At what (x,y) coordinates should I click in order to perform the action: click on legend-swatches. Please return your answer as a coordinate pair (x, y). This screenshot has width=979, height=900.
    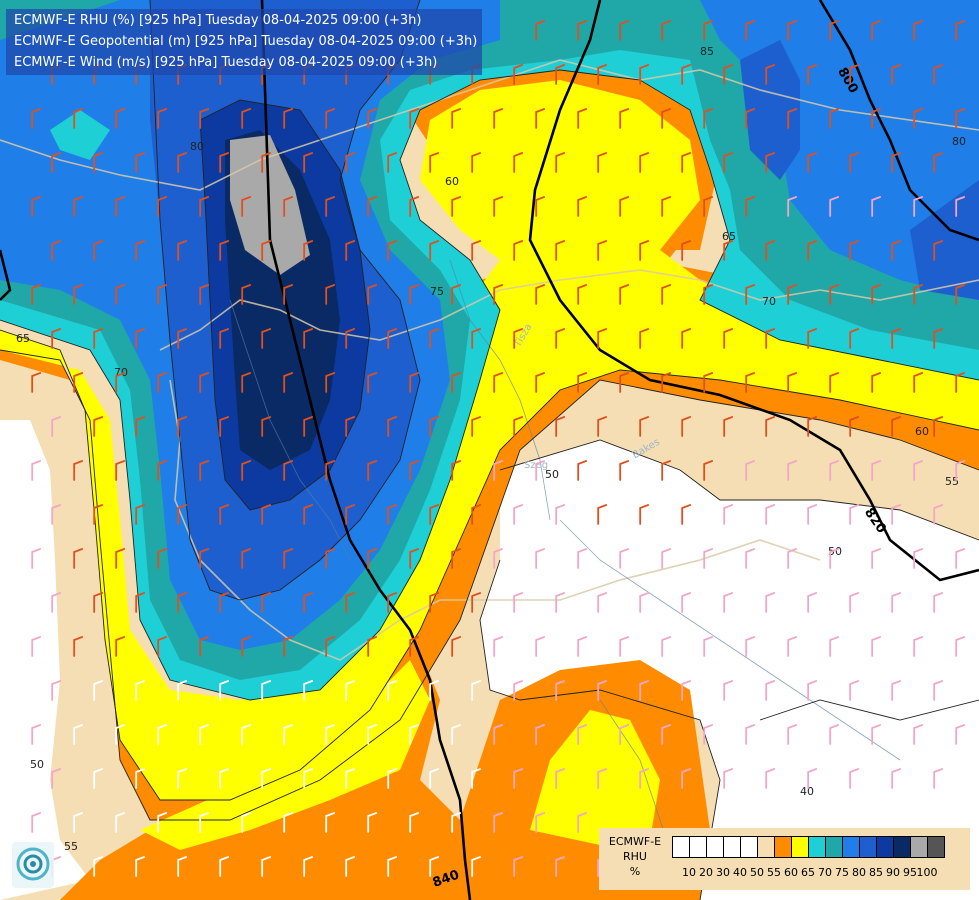
    Looking at the image, I should click on (808, 847).